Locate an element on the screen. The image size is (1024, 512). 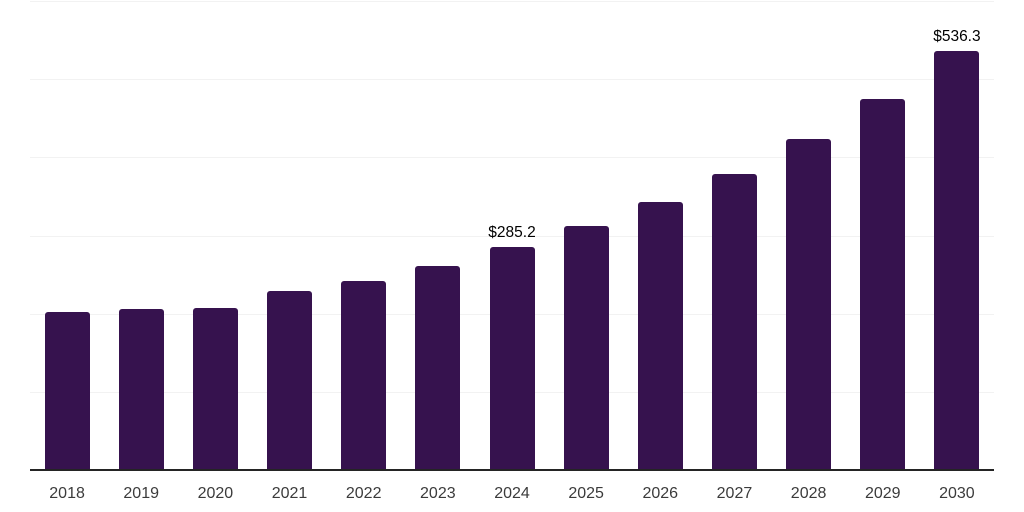
x-tick-label-2027: 2027 is located at coordinates (734, 493).